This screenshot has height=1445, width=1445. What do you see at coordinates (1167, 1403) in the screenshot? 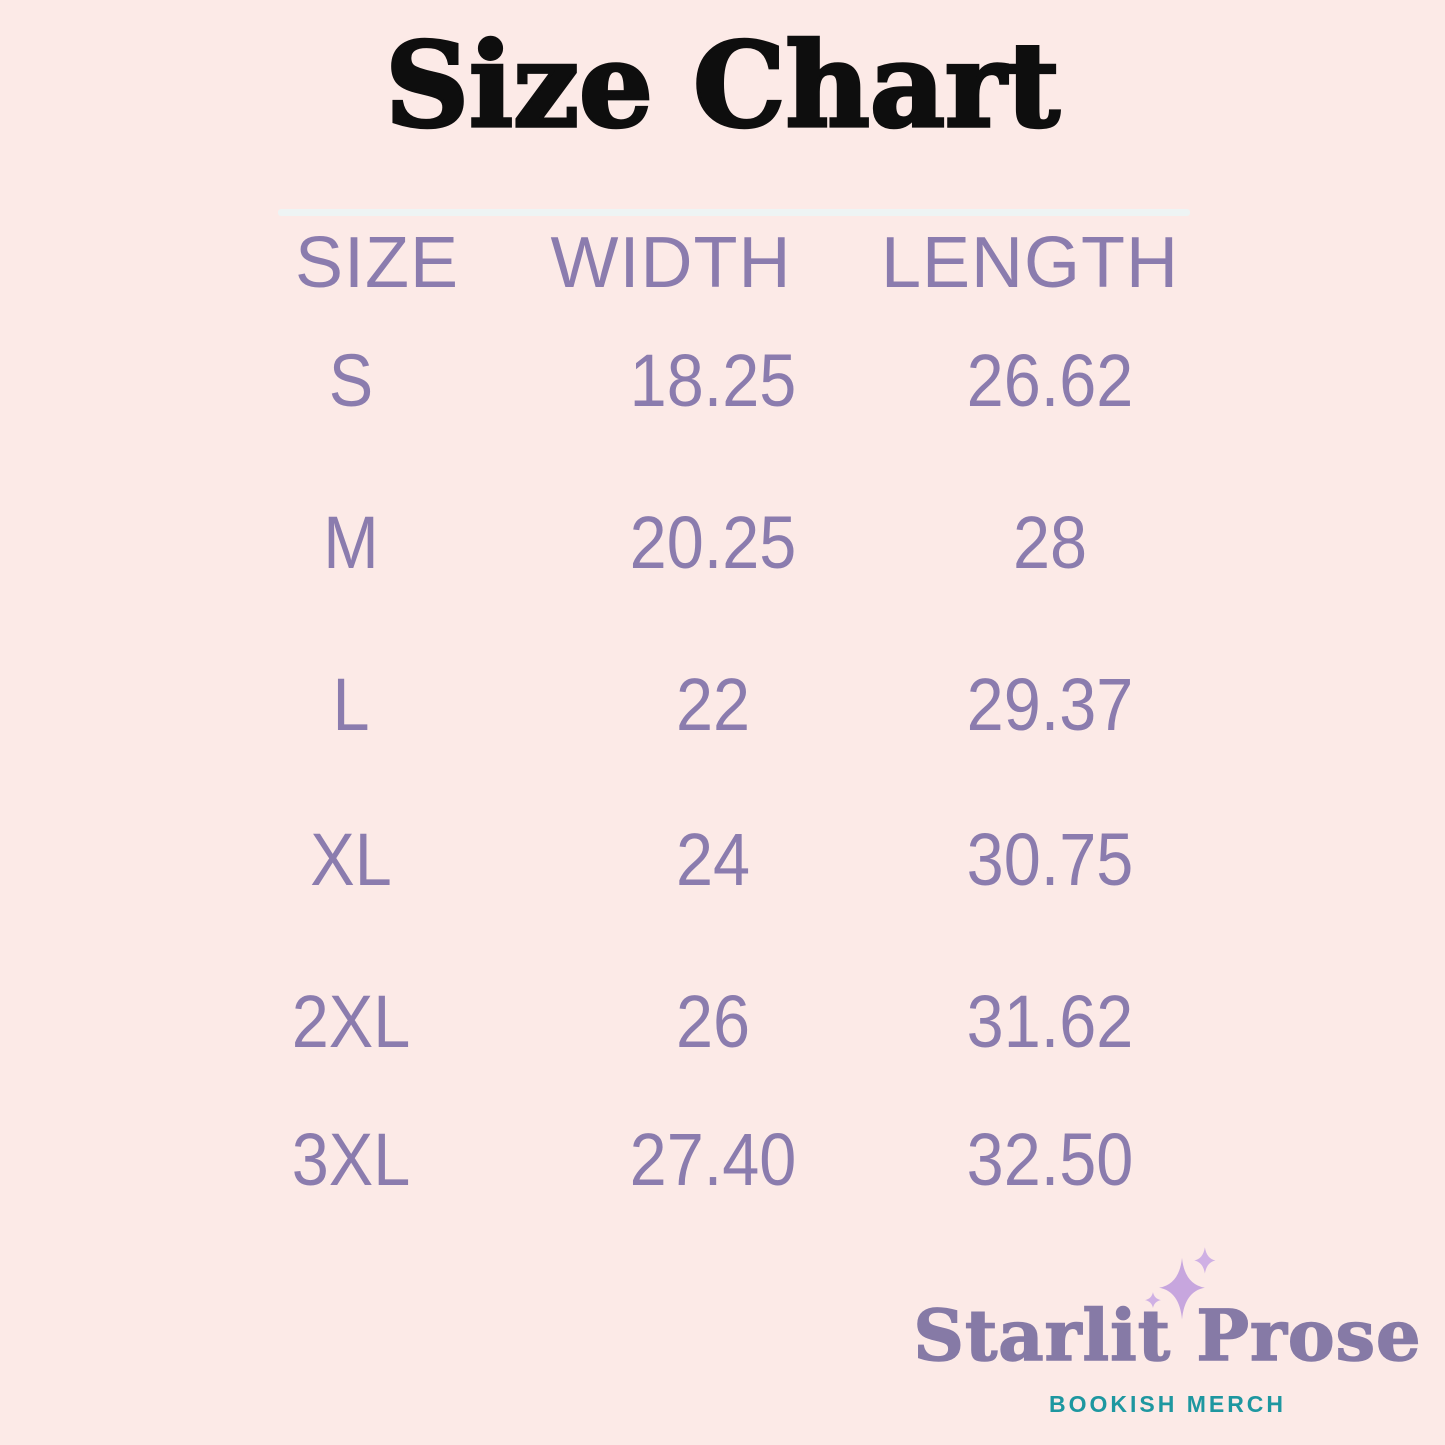
I see `brand-tagline: BOOKISH MERCH` at bounding box center [1167, 1403].